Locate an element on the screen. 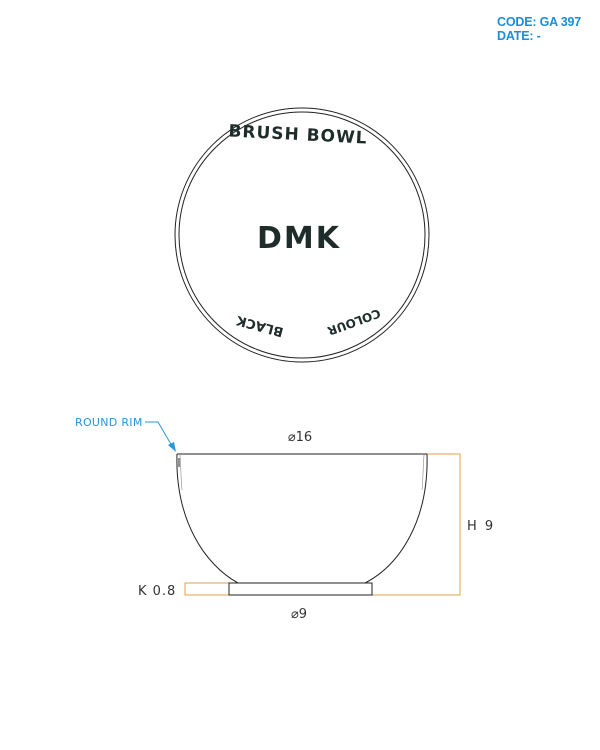 The width and height of the screenshot is (600, 750). height-label: H 9 is located at coordinates (481, 526).